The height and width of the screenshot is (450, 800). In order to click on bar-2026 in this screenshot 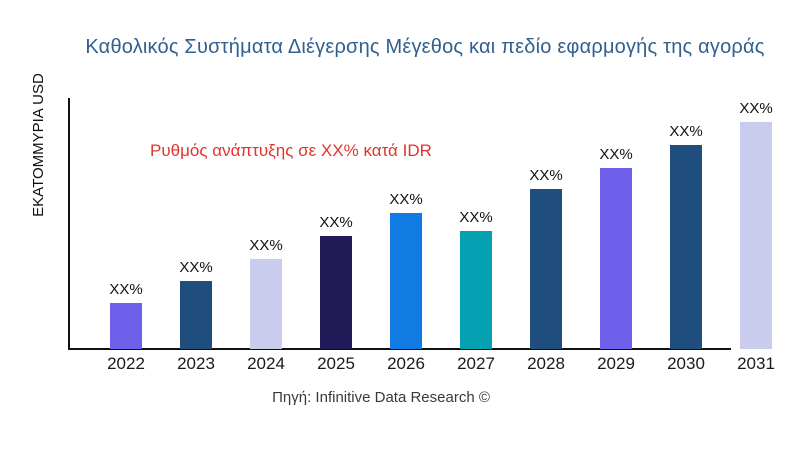, I will do `click(406, 281)`.